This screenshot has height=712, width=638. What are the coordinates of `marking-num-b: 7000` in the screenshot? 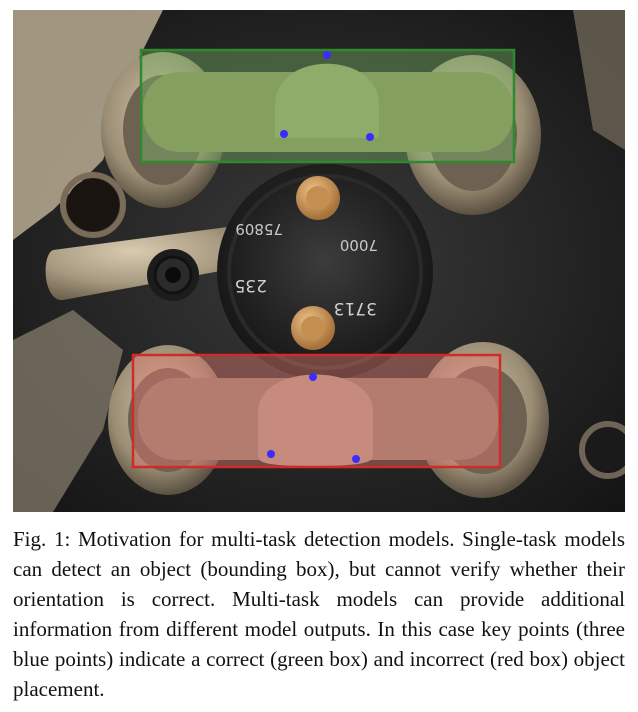 It's located at (359, 245).